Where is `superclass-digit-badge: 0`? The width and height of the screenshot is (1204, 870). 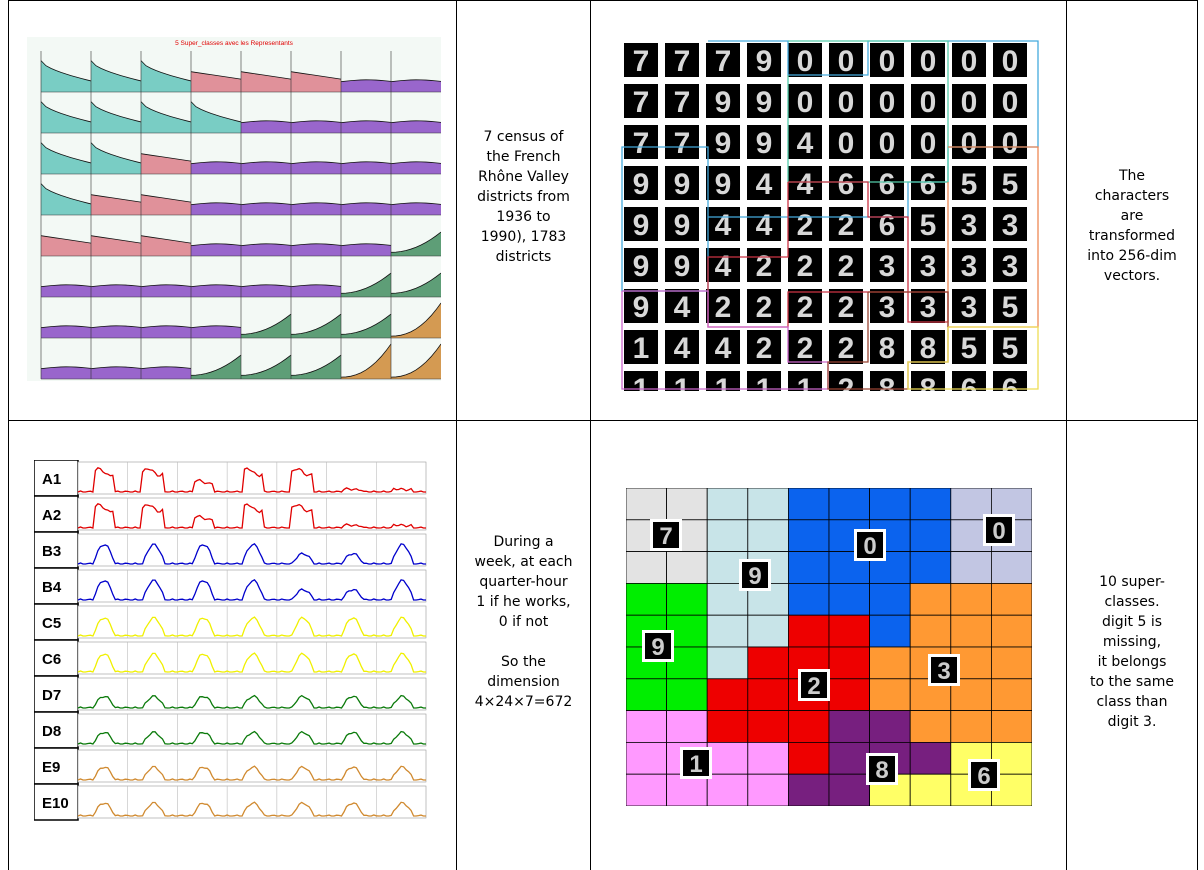 superclass-digit-badge: 0 is located at coordinates (999, 530).